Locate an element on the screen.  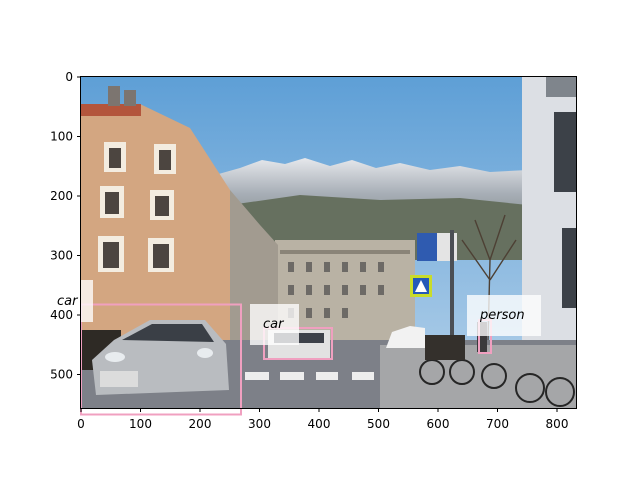
y-tick-label: 400 is located at coordinates (61, 315).